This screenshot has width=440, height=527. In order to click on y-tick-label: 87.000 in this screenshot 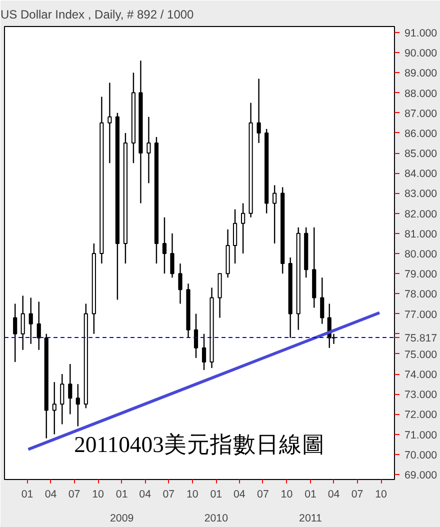, I will do `click(421, 114)`.